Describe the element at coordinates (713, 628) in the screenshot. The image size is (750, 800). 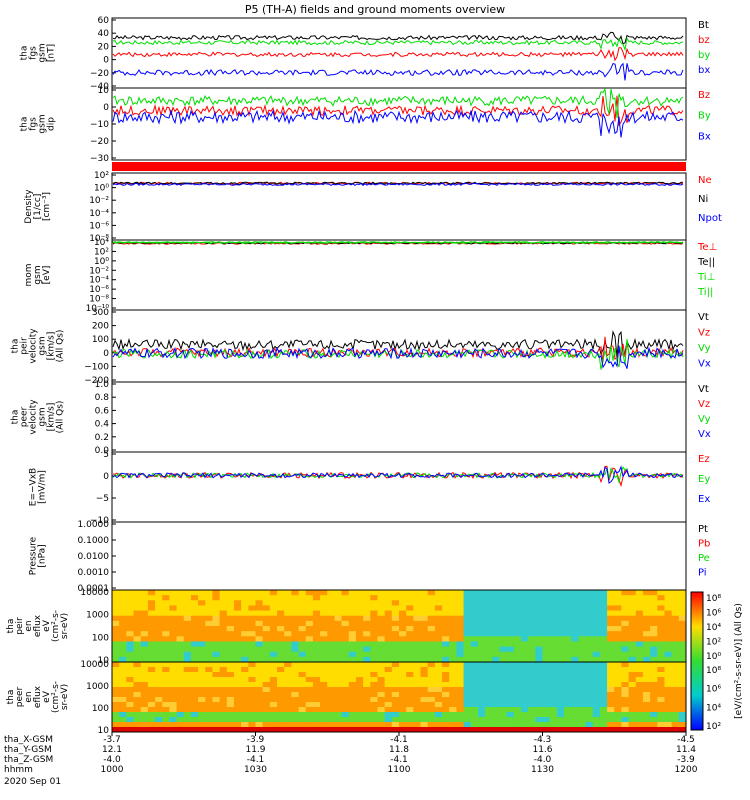
I see `colorbar-tick: 10⁴` at that location.